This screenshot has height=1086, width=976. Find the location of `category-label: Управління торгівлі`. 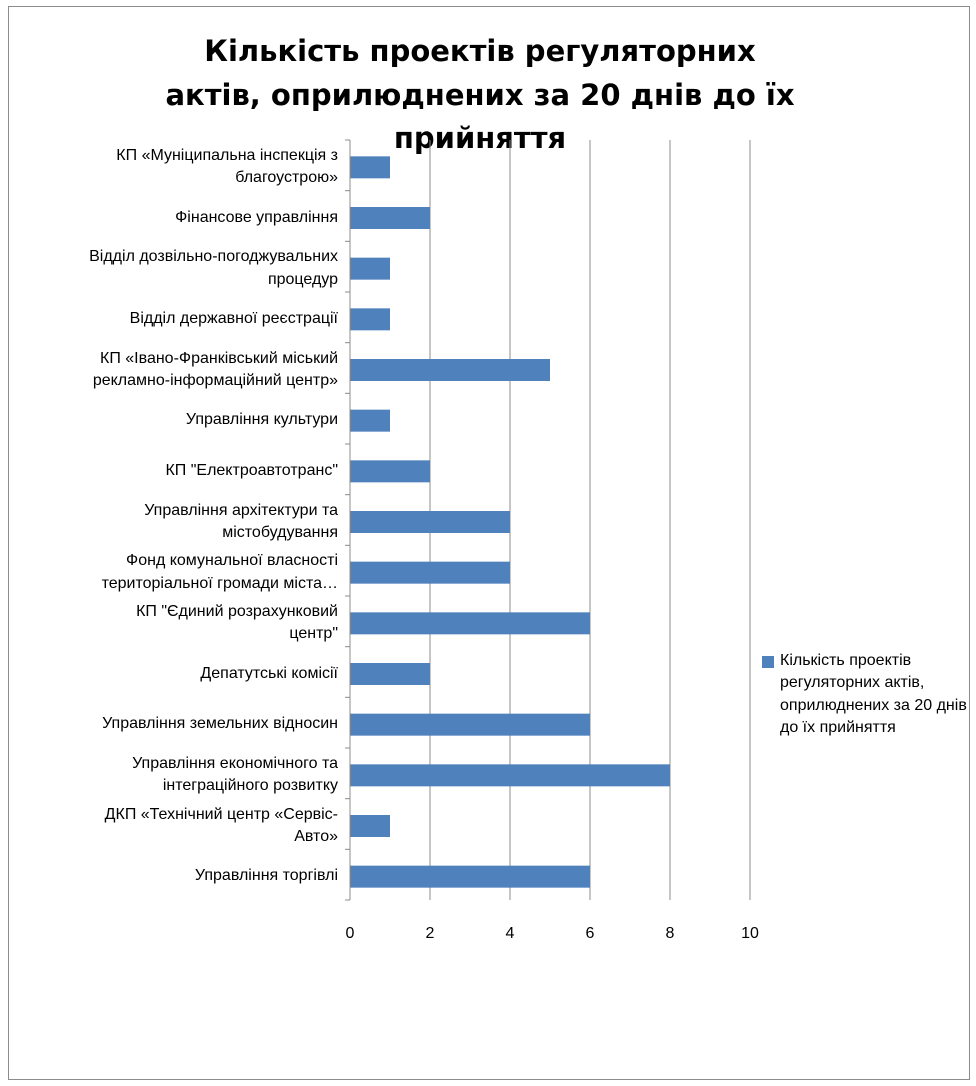

category-label: Управління торгівлі is located at coordinates (266, 876).